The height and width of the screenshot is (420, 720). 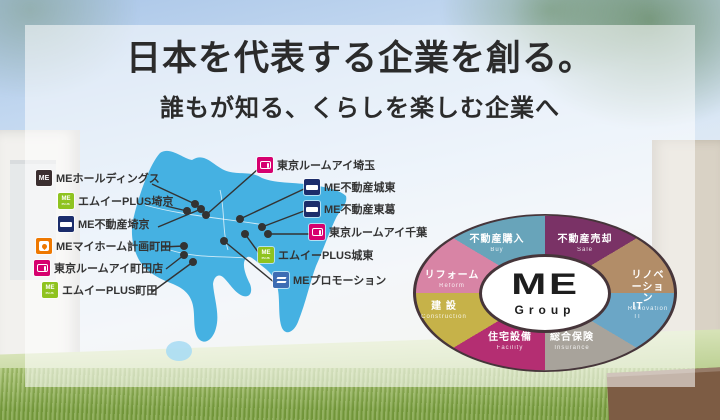 I want to click on company-name: 東京ルームアイ埼玉, so click(x=326, y=166).